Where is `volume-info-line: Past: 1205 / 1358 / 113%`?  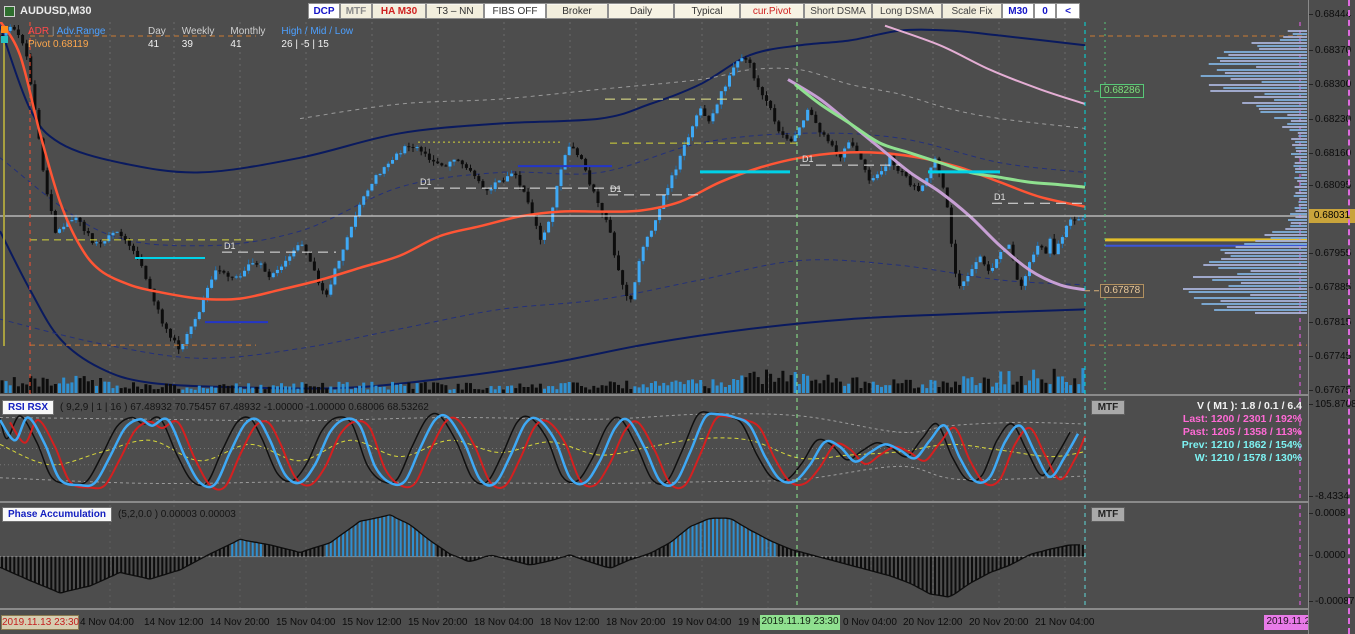
volume-info-line: Past: 1205 / 1358 / 113% is located at coordinates (1242, 432).